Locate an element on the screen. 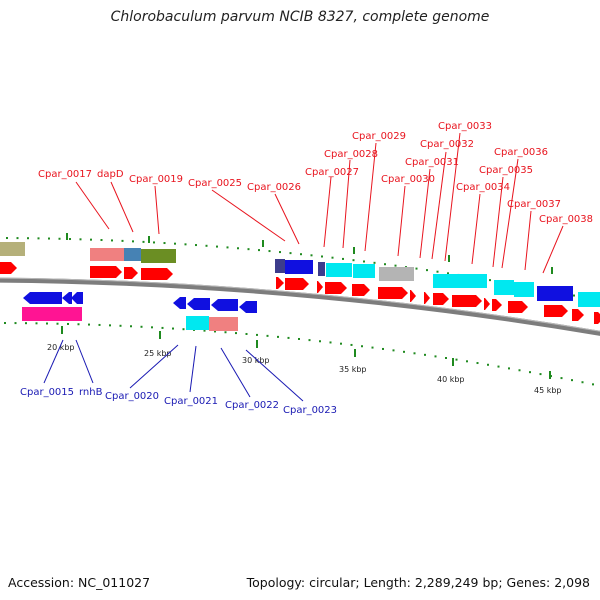 The height and width of the screenshot is (600, 600). gene-label-cpar-0036: Cpar_0036 is located at coordinates (521, 152).